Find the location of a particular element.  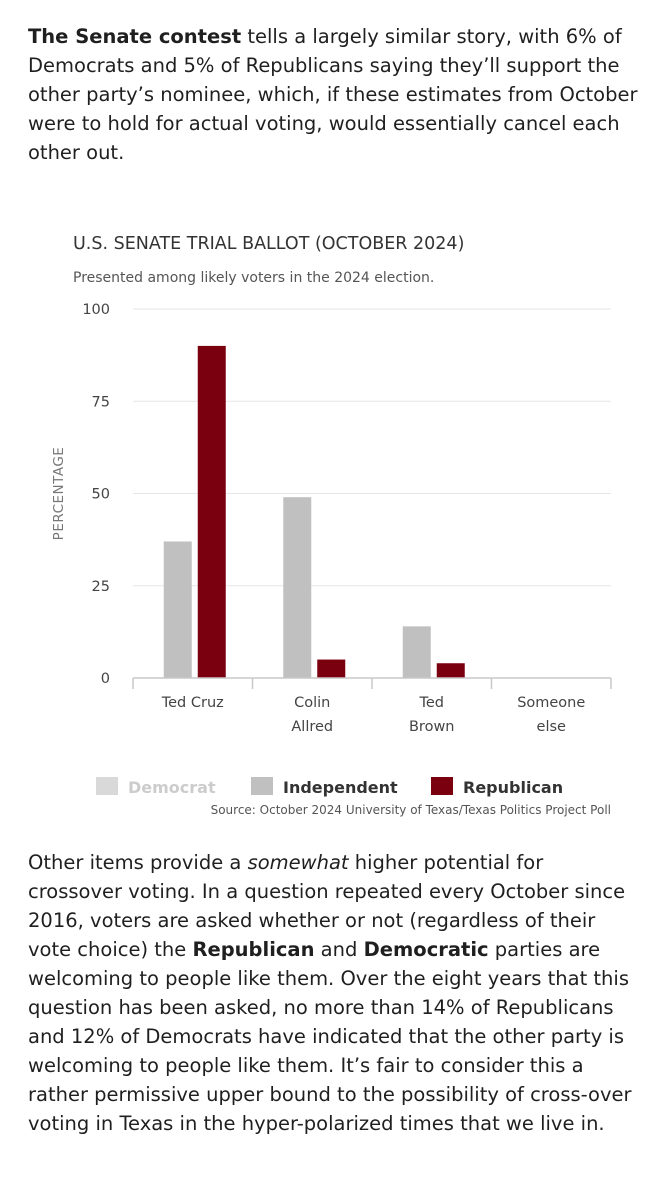

y-tick-label: 0 is located at coordinates (105, 679).